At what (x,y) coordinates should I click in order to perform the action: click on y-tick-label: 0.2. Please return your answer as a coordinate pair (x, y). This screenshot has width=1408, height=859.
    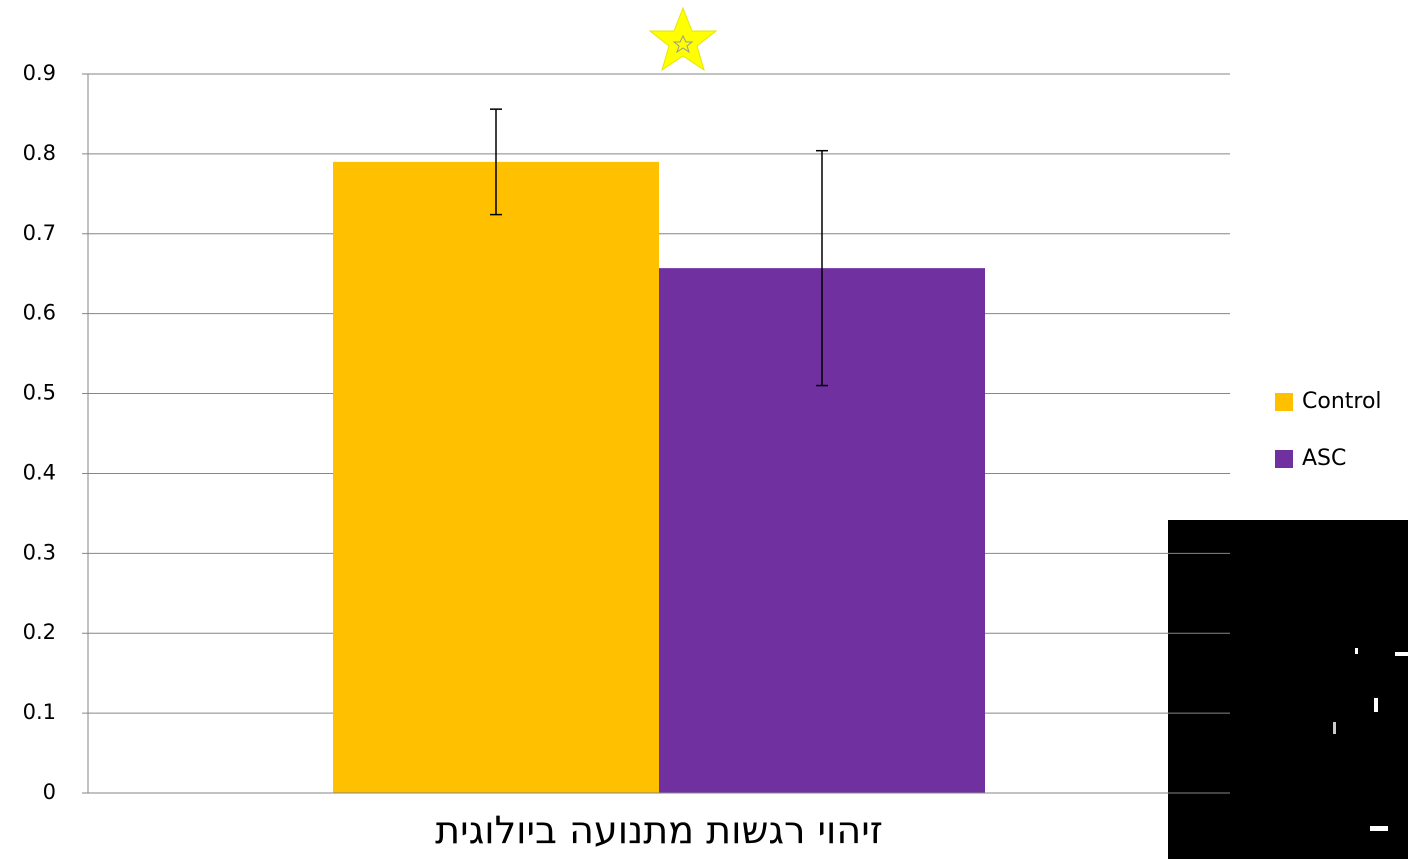
    Looking at the image, I should click on (39, 632).